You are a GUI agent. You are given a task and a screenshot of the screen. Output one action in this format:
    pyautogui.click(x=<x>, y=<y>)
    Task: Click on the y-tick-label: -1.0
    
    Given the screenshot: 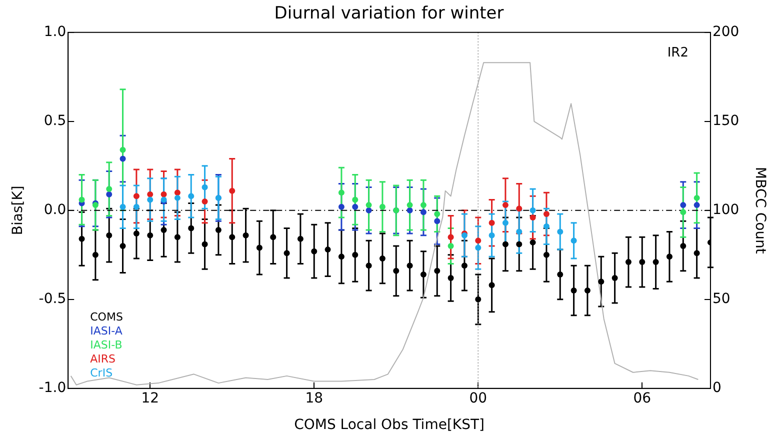 What is the action you would take?
    pyautogui.click(x=52, y=388)
    